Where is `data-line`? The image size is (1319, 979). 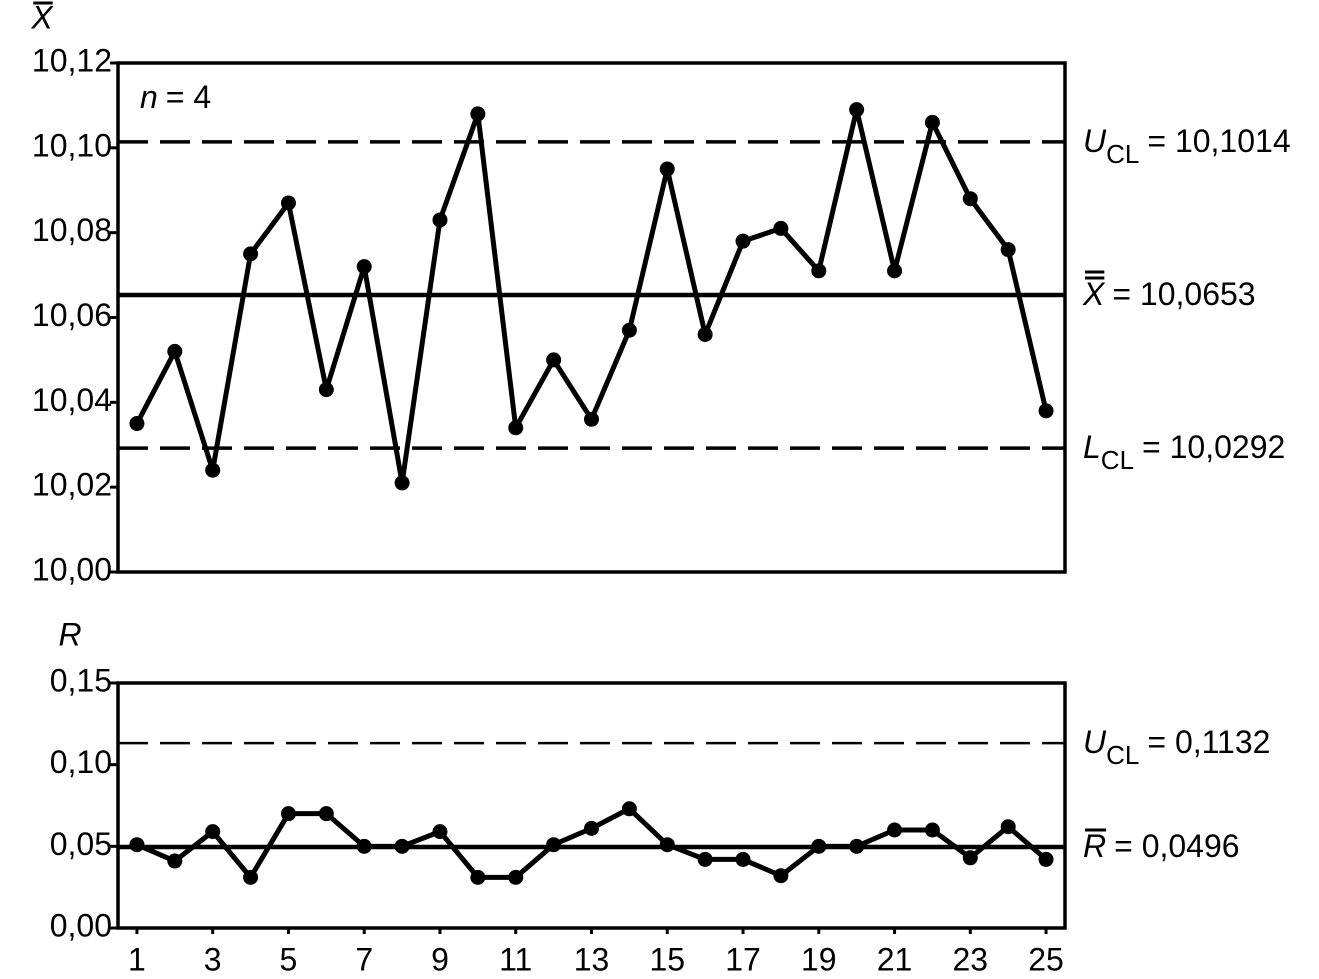 data-line is located at coordinates (591, 843).